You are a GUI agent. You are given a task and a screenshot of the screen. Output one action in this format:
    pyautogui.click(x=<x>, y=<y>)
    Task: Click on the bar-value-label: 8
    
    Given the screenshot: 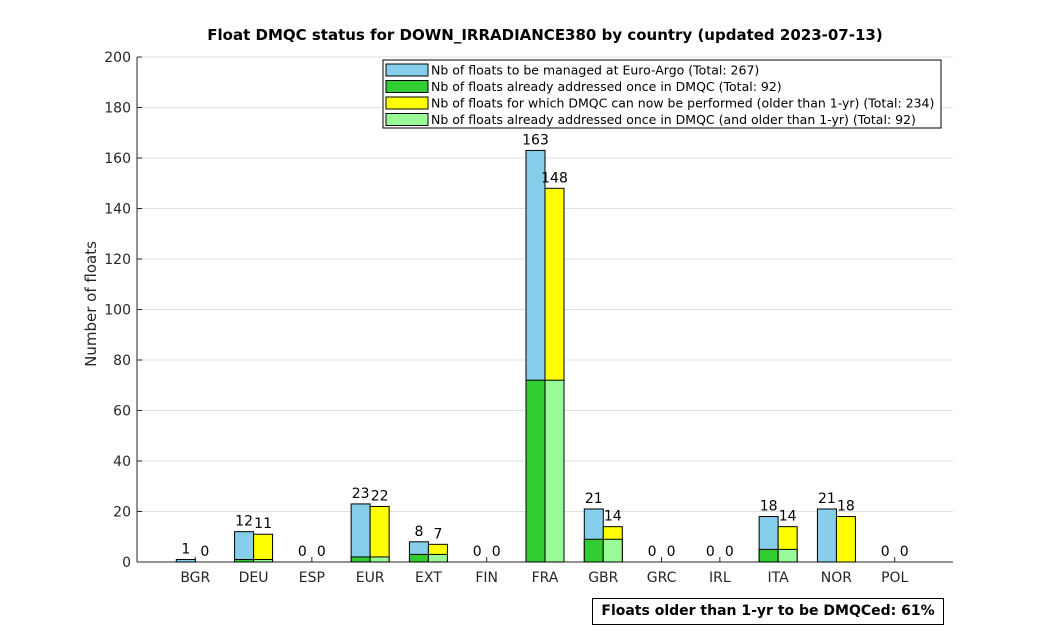 What is the action you would take?
    pyautogui.click(x=418, y=532)
    